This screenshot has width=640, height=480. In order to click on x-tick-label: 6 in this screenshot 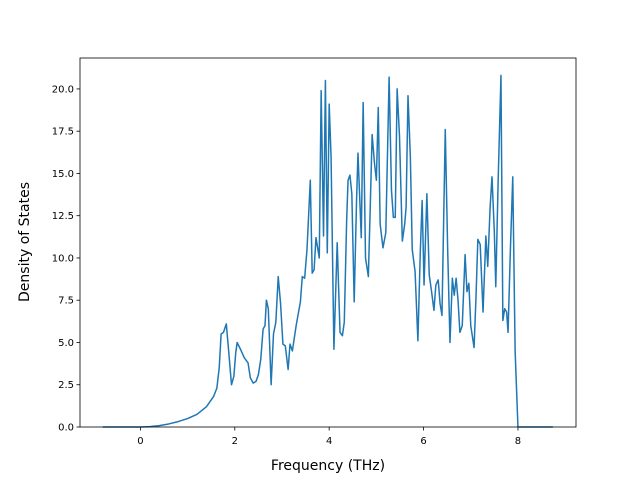, I will do `click(423, 441)`.